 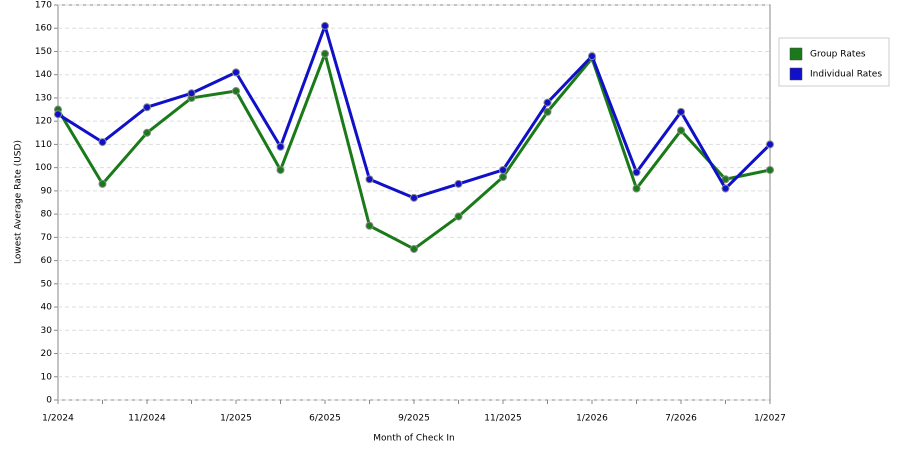 I want to click on y-tick-label: 60, so click(x=47, y=261).